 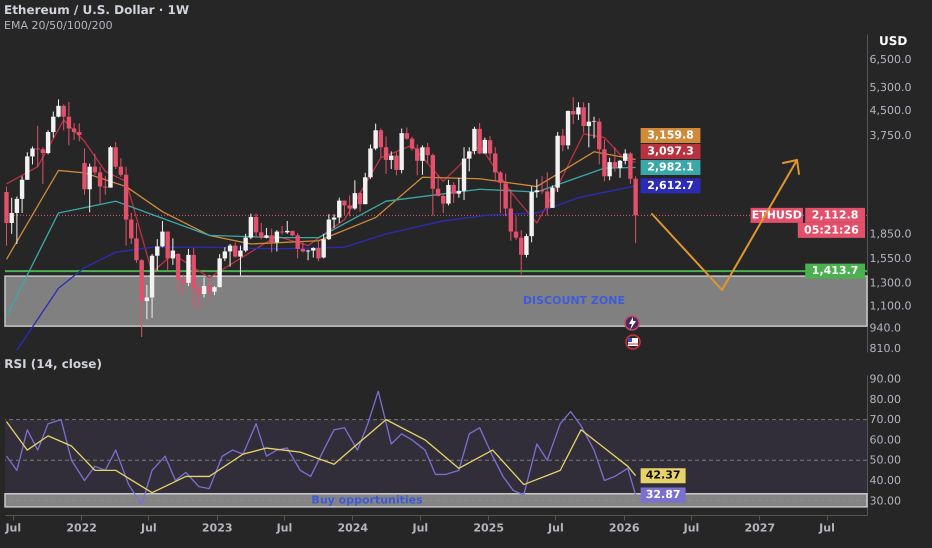 I want to click on chart-title: Ethereum / U.S. Dollar · 1W, so click(x=97, y=10).